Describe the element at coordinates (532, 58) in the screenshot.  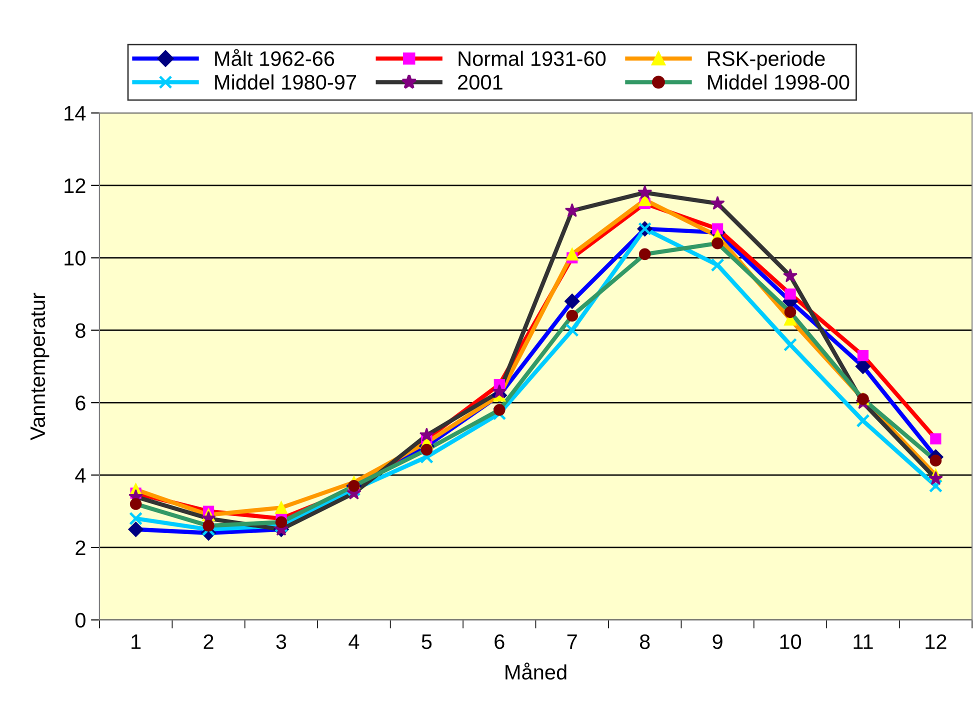
I see `legend-label: Normal 1931-60` at that location.